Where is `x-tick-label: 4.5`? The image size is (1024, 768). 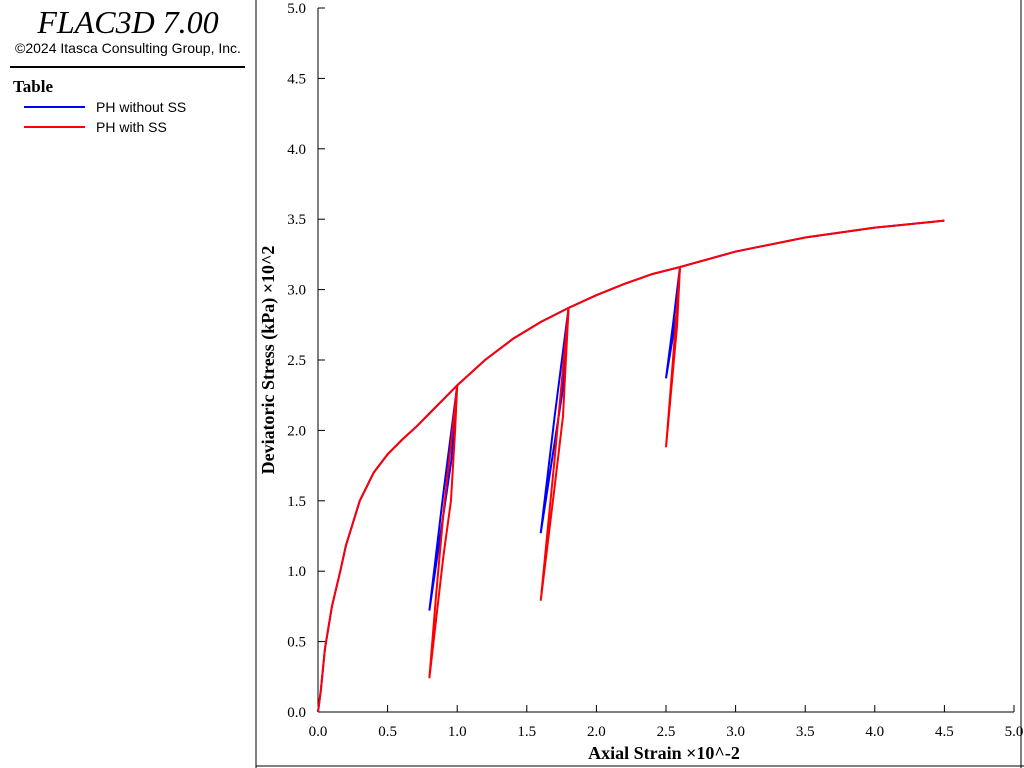
x-tick-label: 4.5 is located at coordinates (944, 732).